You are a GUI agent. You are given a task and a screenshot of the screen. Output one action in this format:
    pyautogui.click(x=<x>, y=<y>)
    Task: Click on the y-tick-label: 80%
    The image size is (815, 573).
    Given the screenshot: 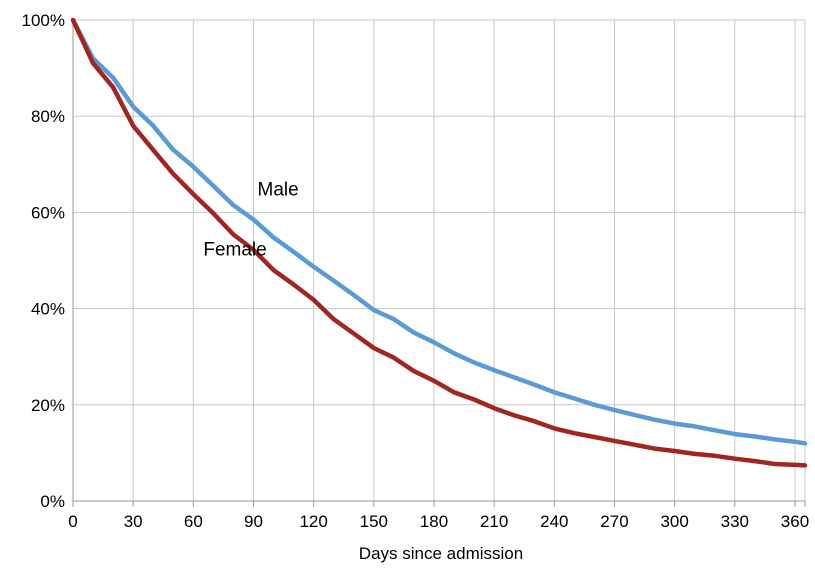 What is the action you would take?
    pyautogui.click(x=48, y=116)
    